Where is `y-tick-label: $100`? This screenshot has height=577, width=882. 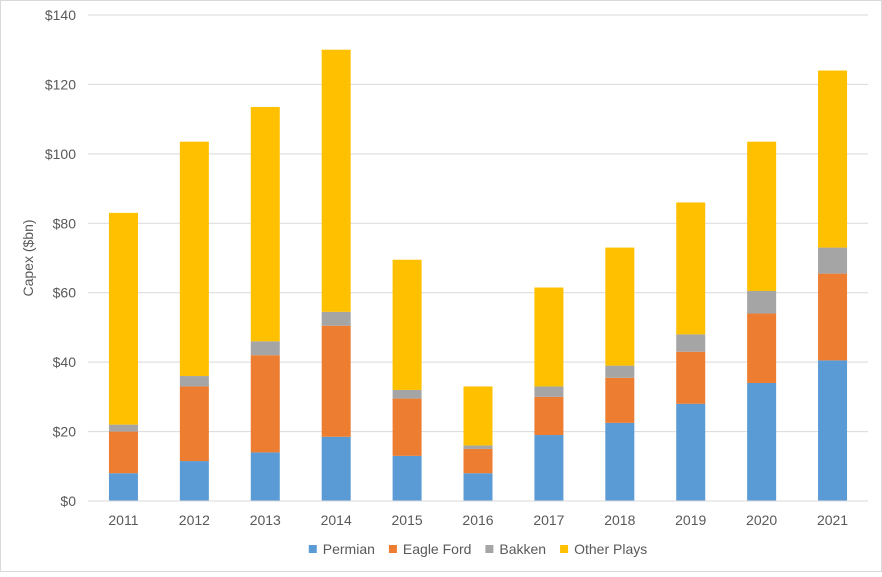 y-tick-label: $100 is located at coordinates (60, 154).